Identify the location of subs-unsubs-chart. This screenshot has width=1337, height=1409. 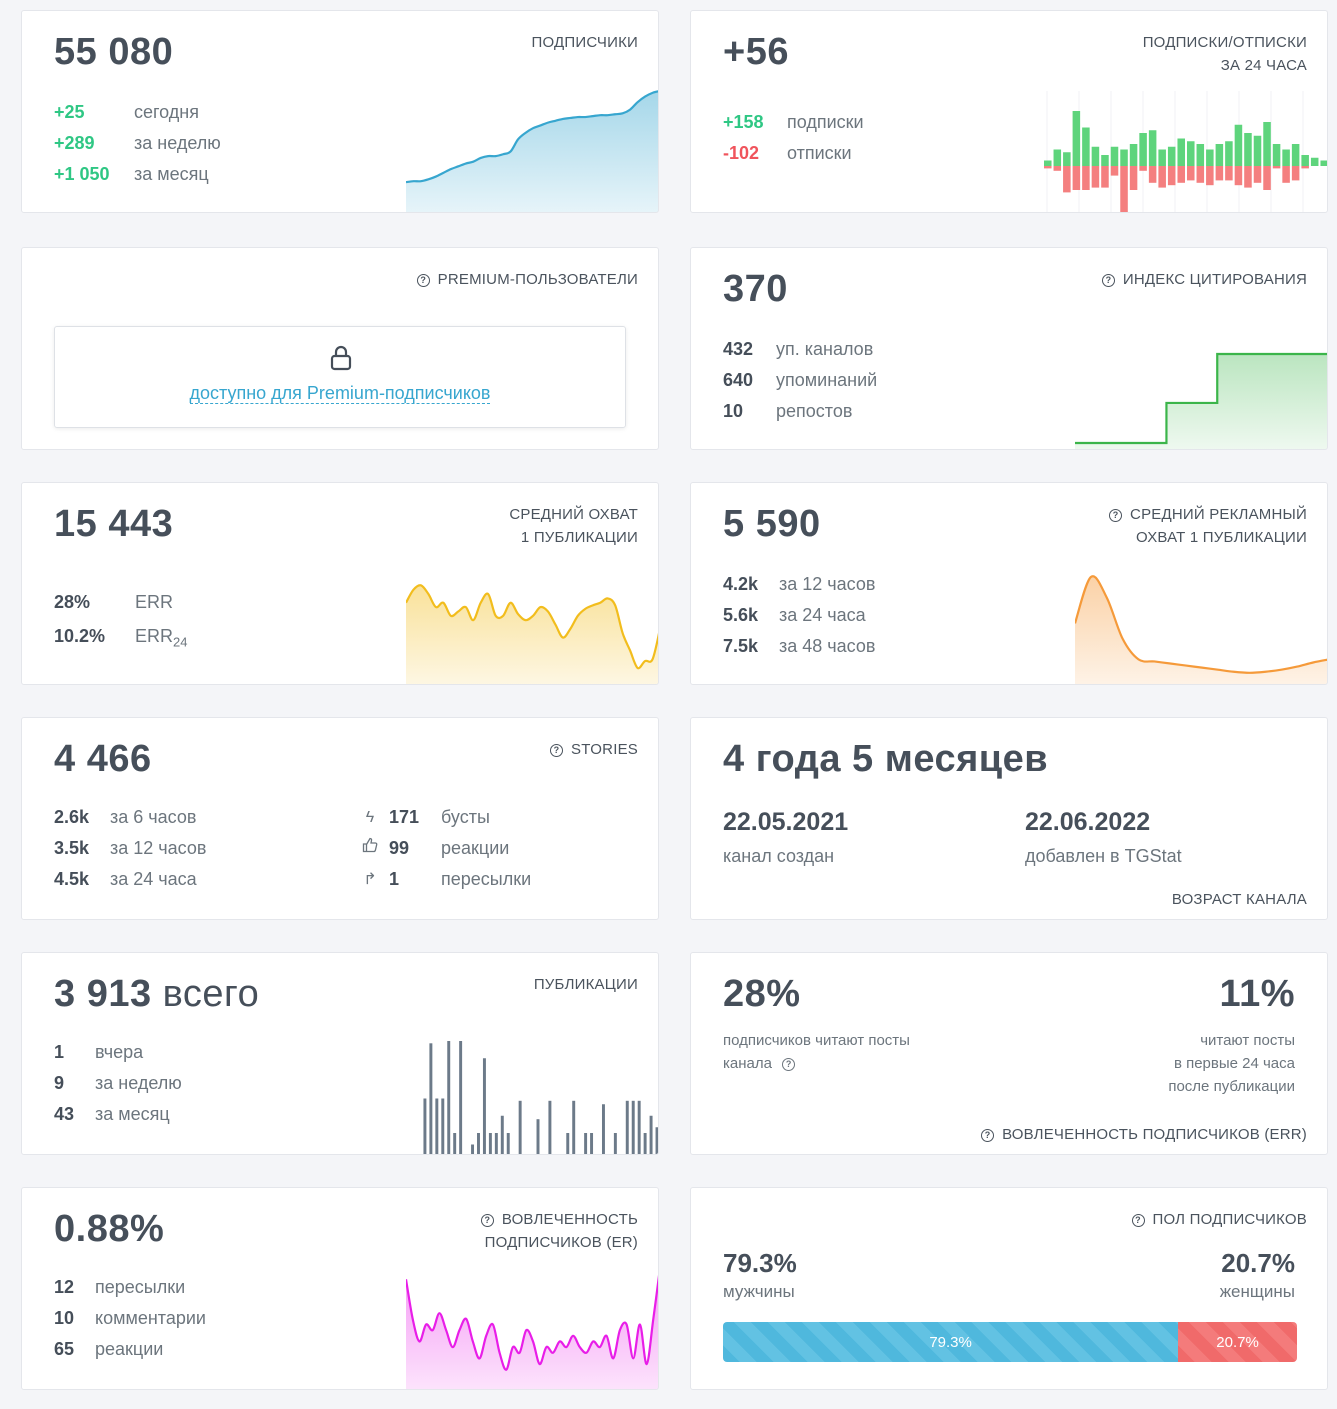
(1185, 152).